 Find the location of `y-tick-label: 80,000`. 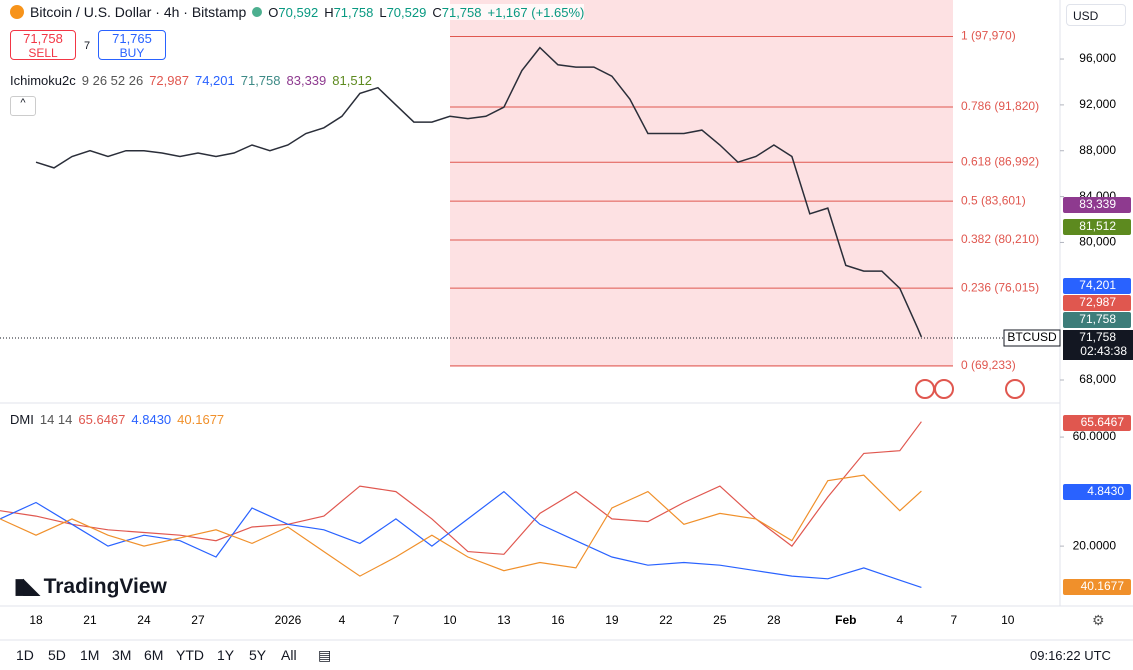

y-tick-label: 80,000 is located at coordinates (1097, 242).